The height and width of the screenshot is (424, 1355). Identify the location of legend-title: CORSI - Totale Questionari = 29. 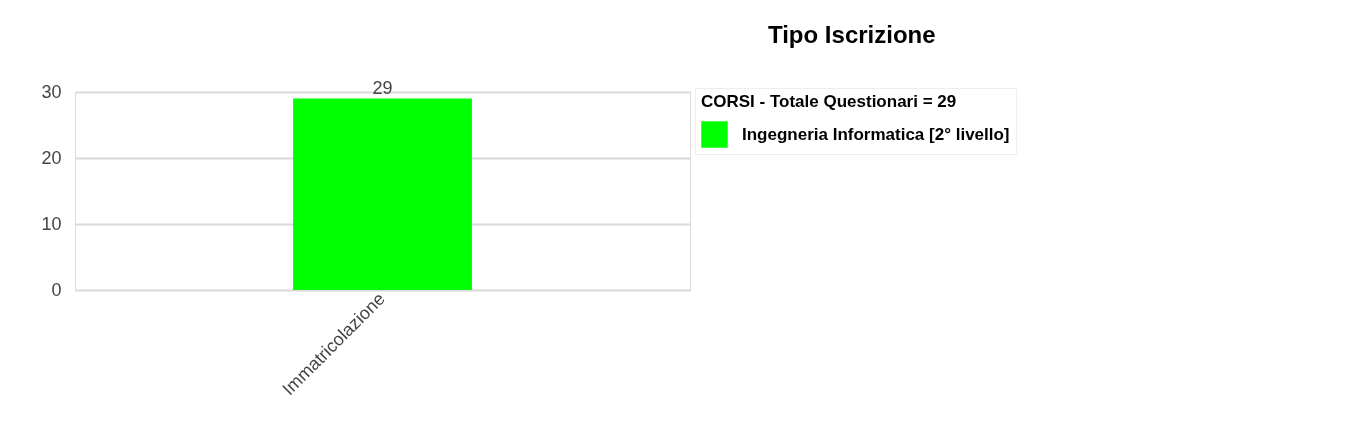
(829, 101).